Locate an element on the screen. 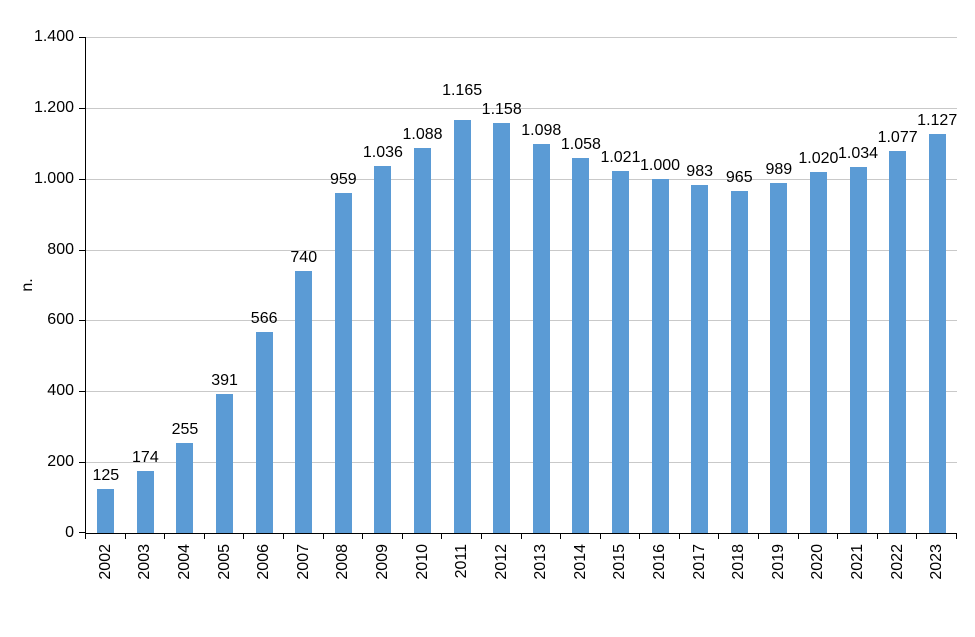 This screenshot has width=975, height=637. bar-value-label: 1.020 is located at coordinates (818, 158).